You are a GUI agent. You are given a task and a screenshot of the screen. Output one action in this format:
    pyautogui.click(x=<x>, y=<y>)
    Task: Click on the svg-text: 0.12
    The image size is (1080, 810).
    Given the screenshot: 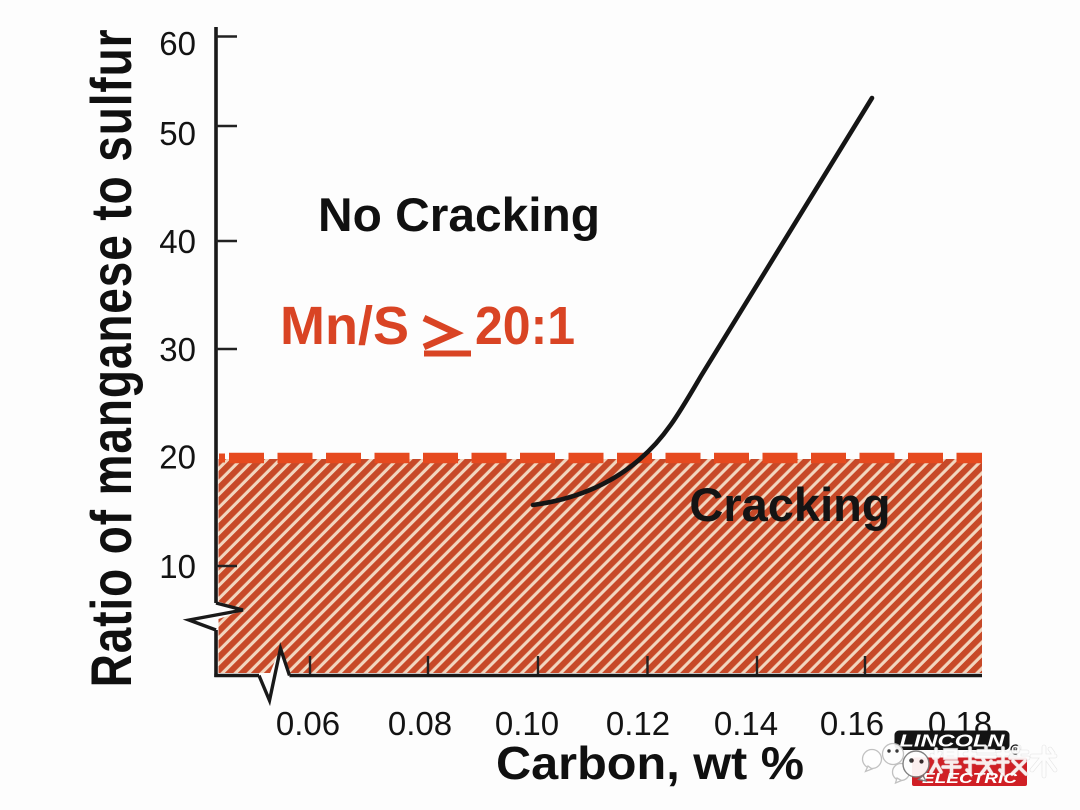 What is the action you would take?
    pyautogui.click(x=638, y=723)
    